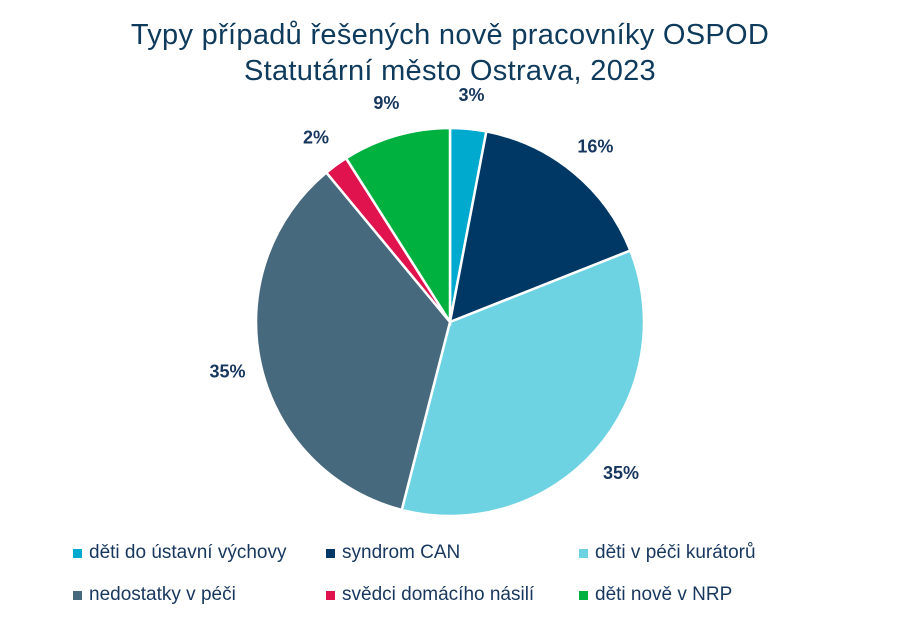 This screenshot has width=900, height=631. I want to click on legend-item: děti nově v NRP, so click(706, 595).